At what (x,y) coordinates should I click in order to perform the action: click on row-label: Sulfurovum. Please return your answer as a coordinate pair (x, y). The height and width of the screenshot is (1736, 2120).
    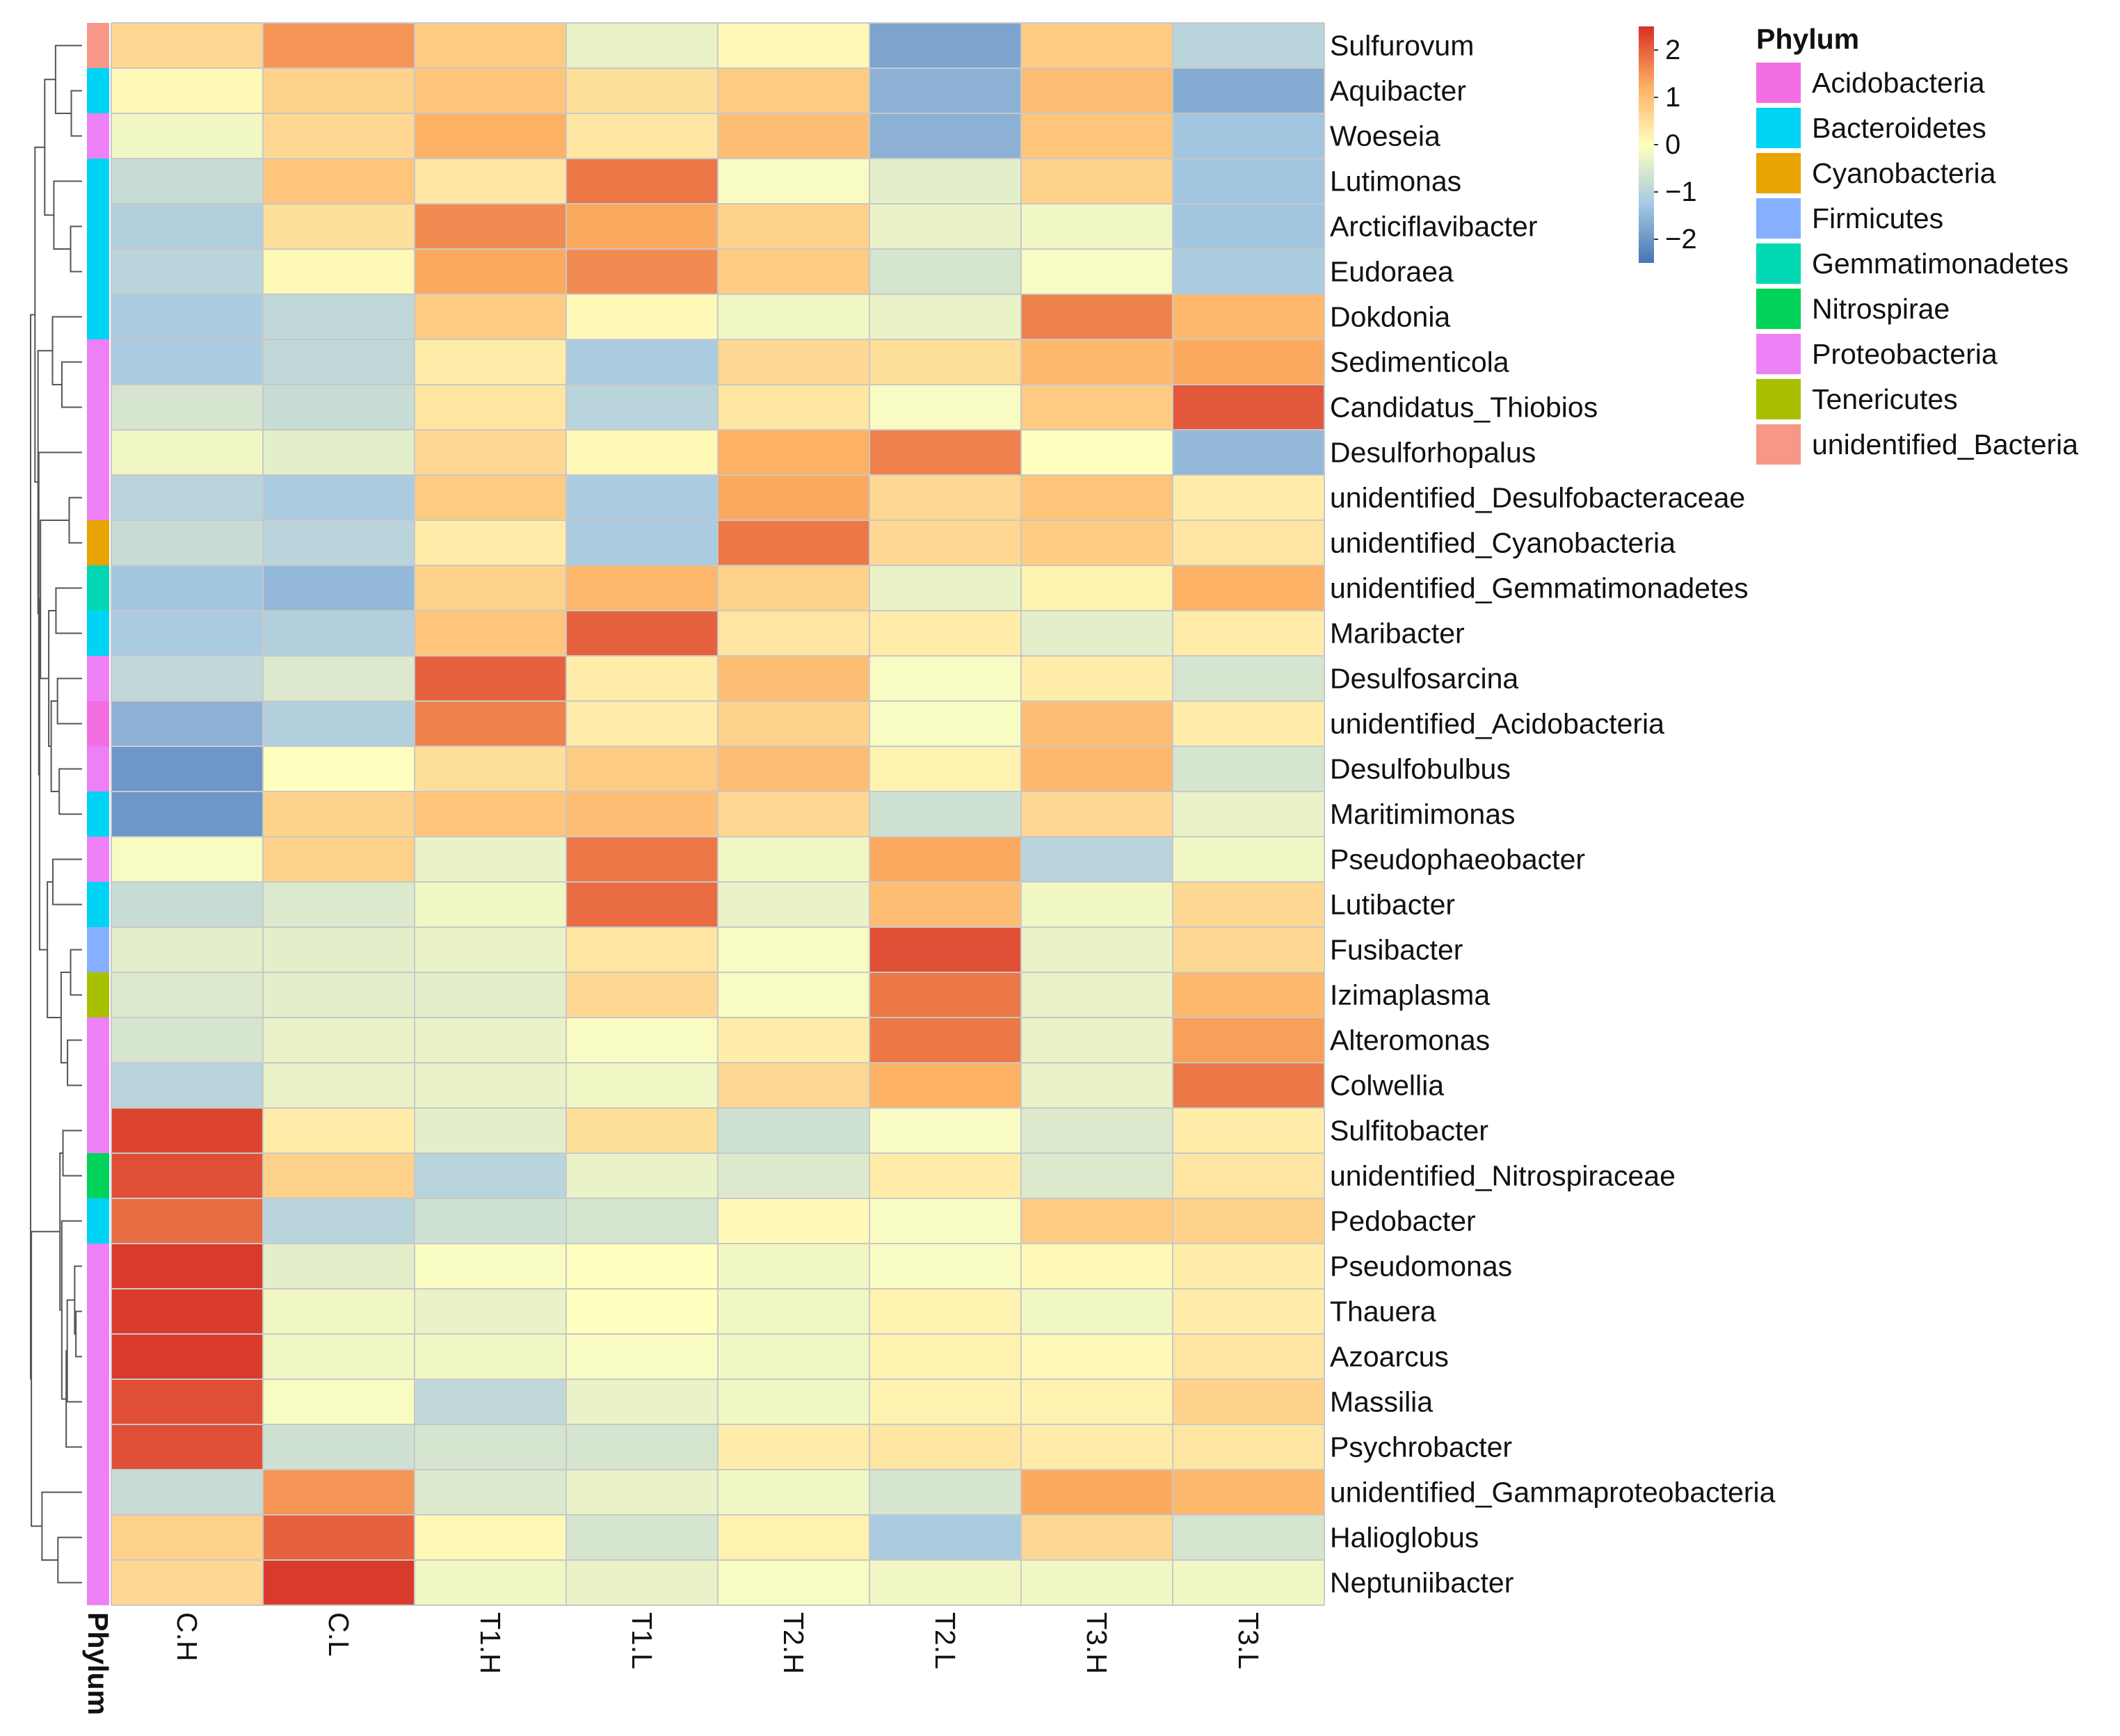
    Looking at the image, I should click on (1402, 46).